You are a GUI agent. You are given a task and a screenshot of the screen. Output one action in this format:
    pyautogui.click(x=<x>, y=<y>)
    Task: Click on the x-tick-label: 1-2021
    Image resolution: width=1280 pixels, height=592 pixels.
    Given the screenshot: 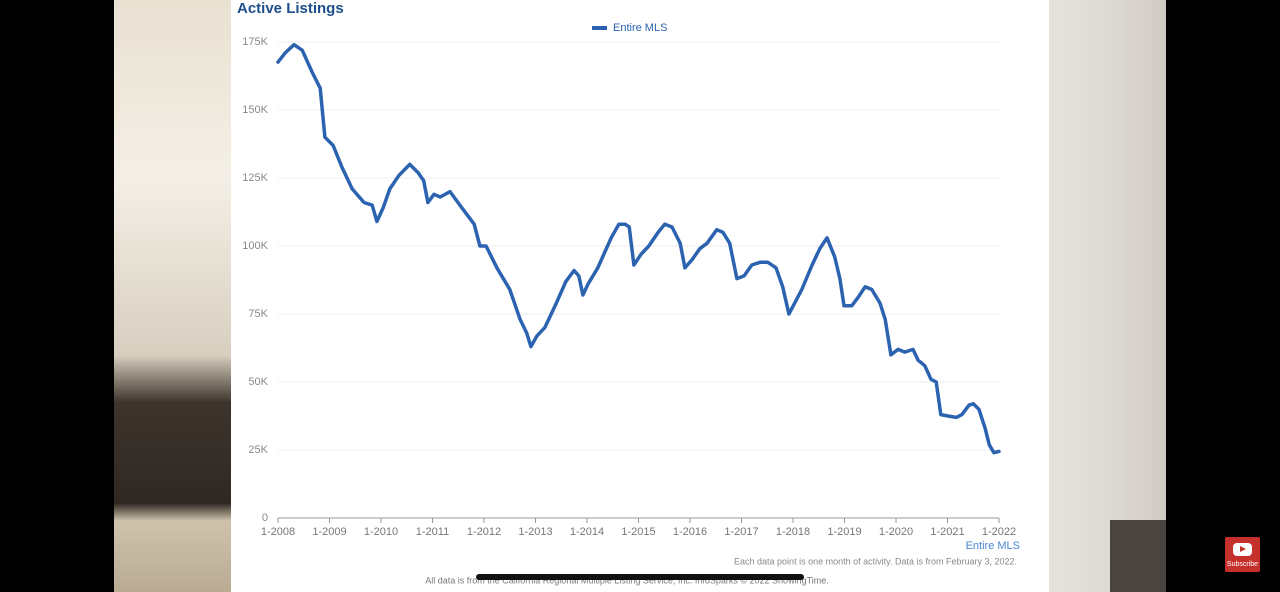 What is the action you would take?
    pyautogui.click(x=947, y=532)
    